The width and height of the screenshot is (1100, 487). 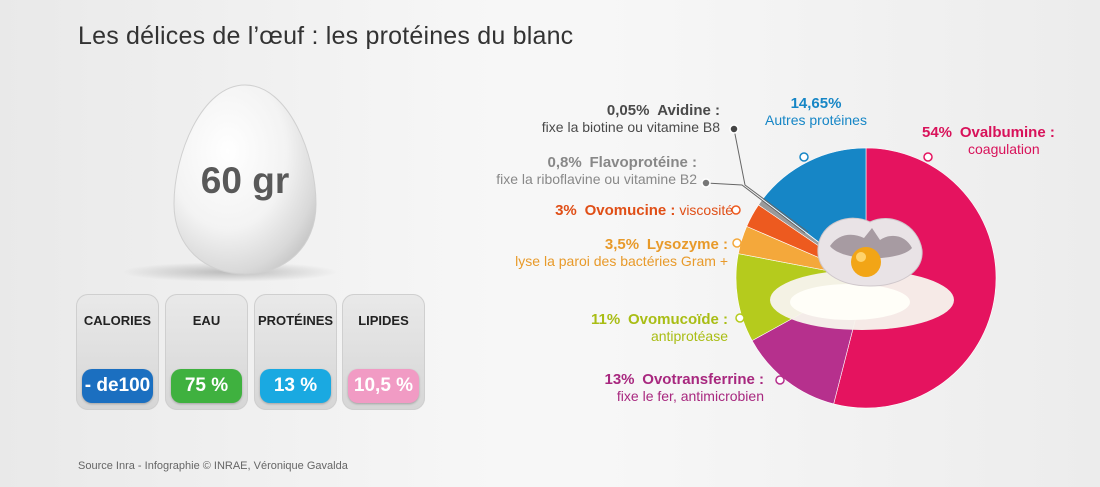 I want to click on label-pct: 11%, so click(x=606, y=319).